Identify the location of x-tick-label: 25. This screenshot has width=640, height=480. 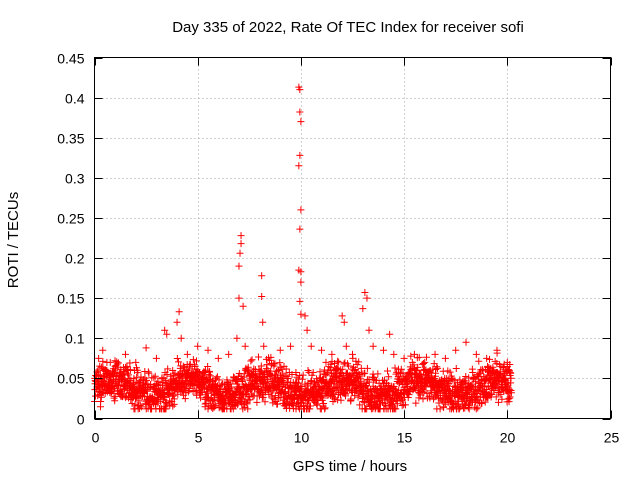
(612, 438).